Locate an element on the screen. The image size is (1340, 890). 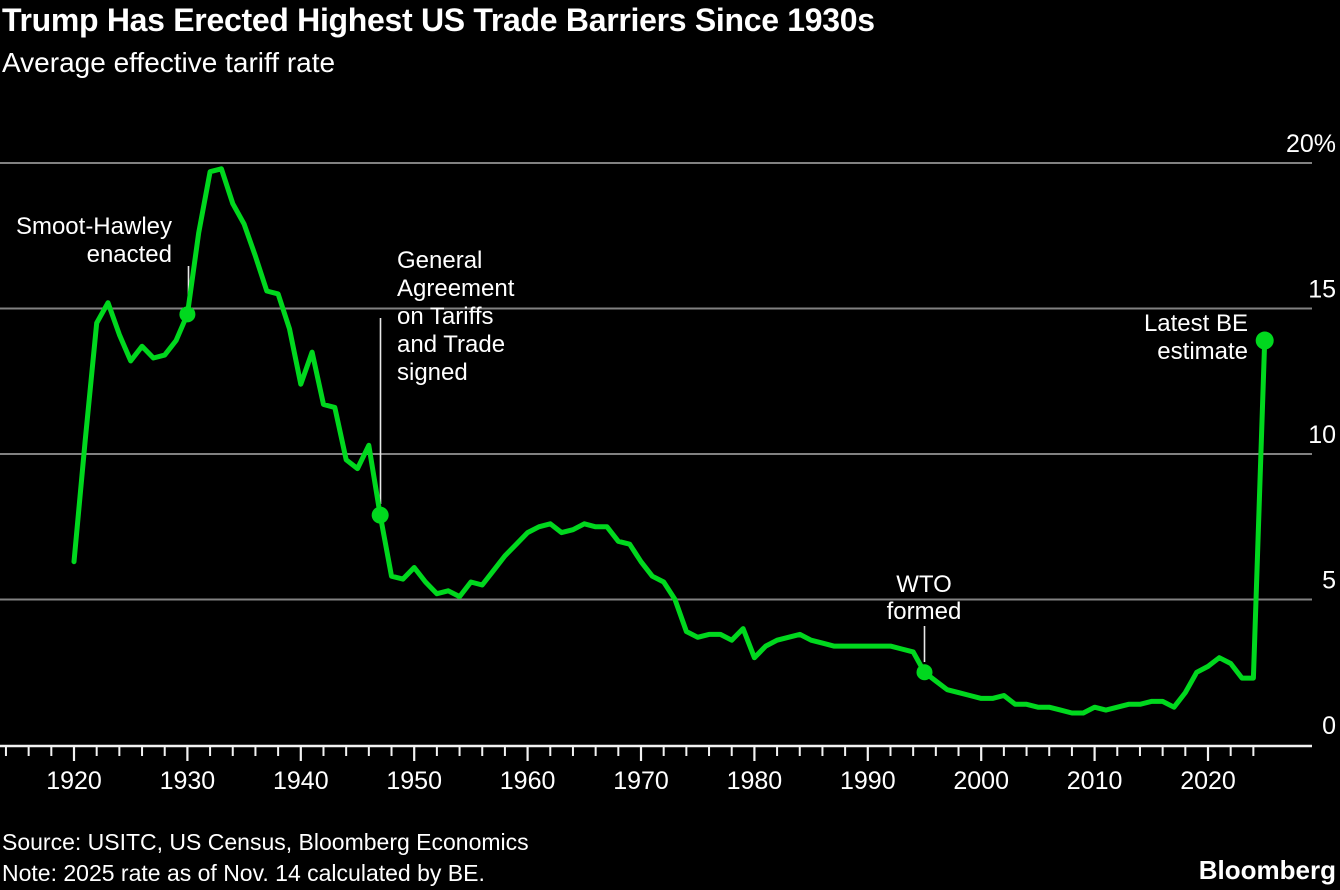
x-axis-label: 1930 is located at coordinates (188, 781).